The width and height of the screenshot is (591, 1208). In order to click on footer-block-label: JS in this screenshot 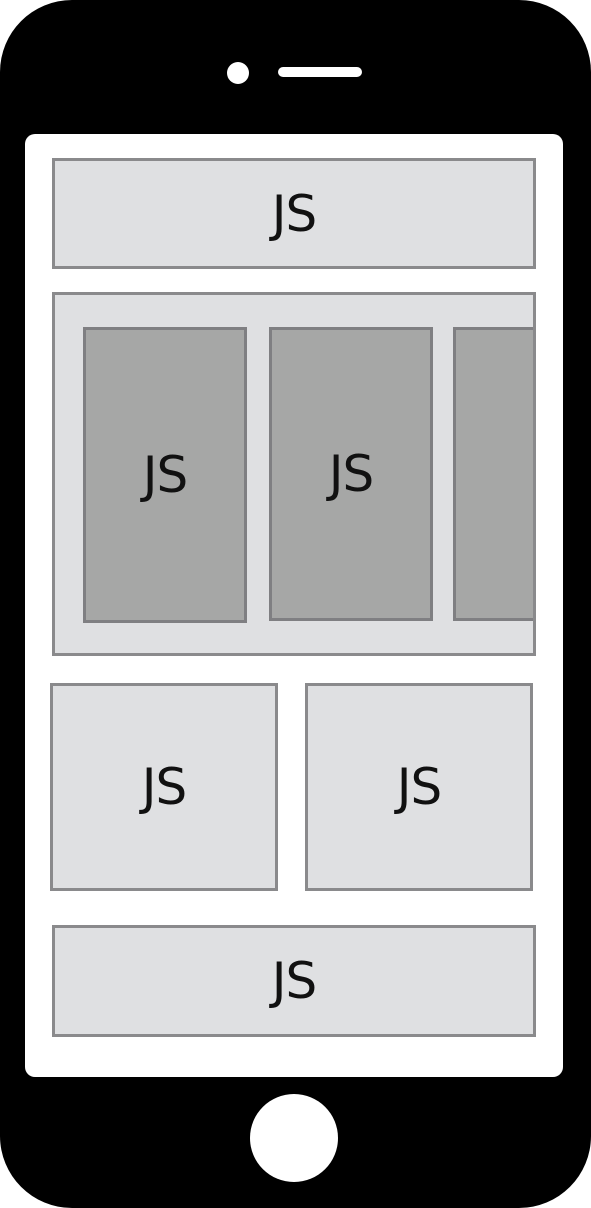, I will do `click(294, 981)`.